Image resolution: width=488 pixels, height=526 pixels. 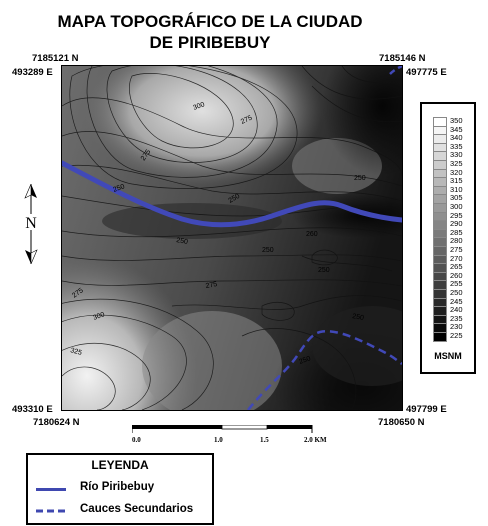 I want to click on legend-solid-line-icon, so click(x=51, y=489).